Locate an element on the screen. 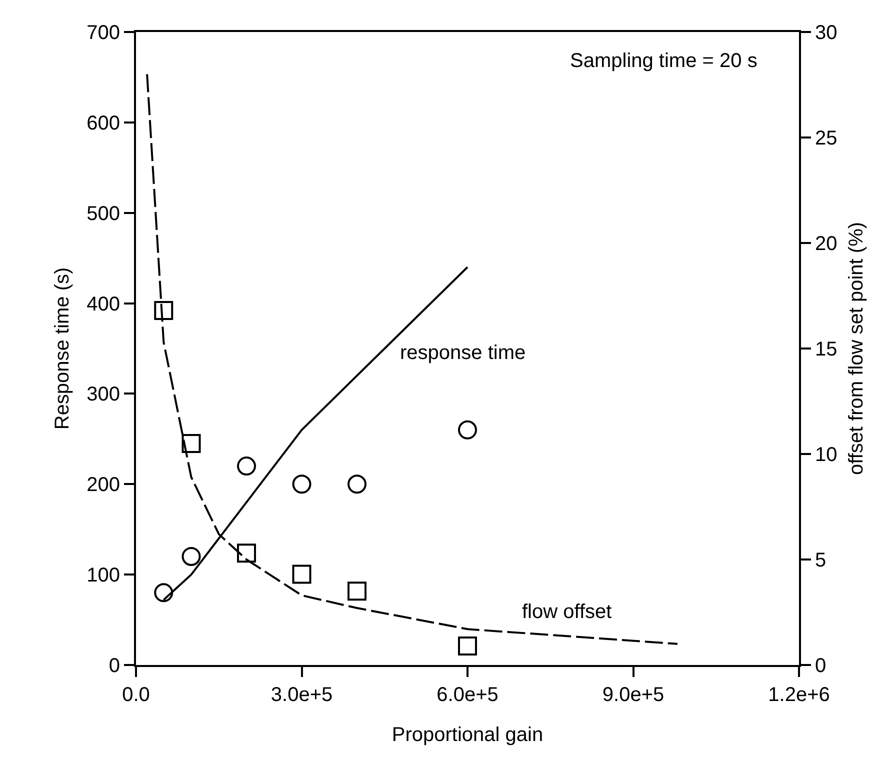 This screenshot has height=771, width=884. y-axis-title: Response time (s) is located at coordinates (63, 348).